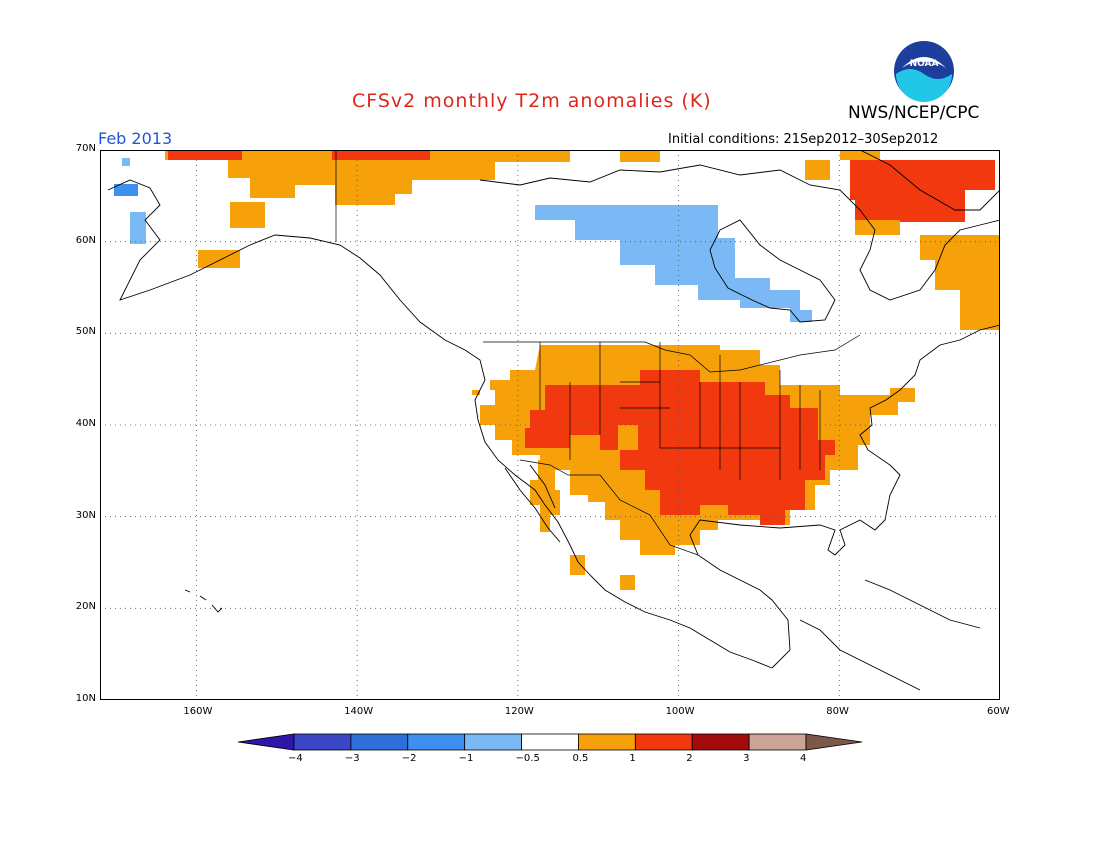  What do you see at coordinates (295, 758) in the screenshot?
I see `colorbar-label: −4` at bounding box center [295, 758].